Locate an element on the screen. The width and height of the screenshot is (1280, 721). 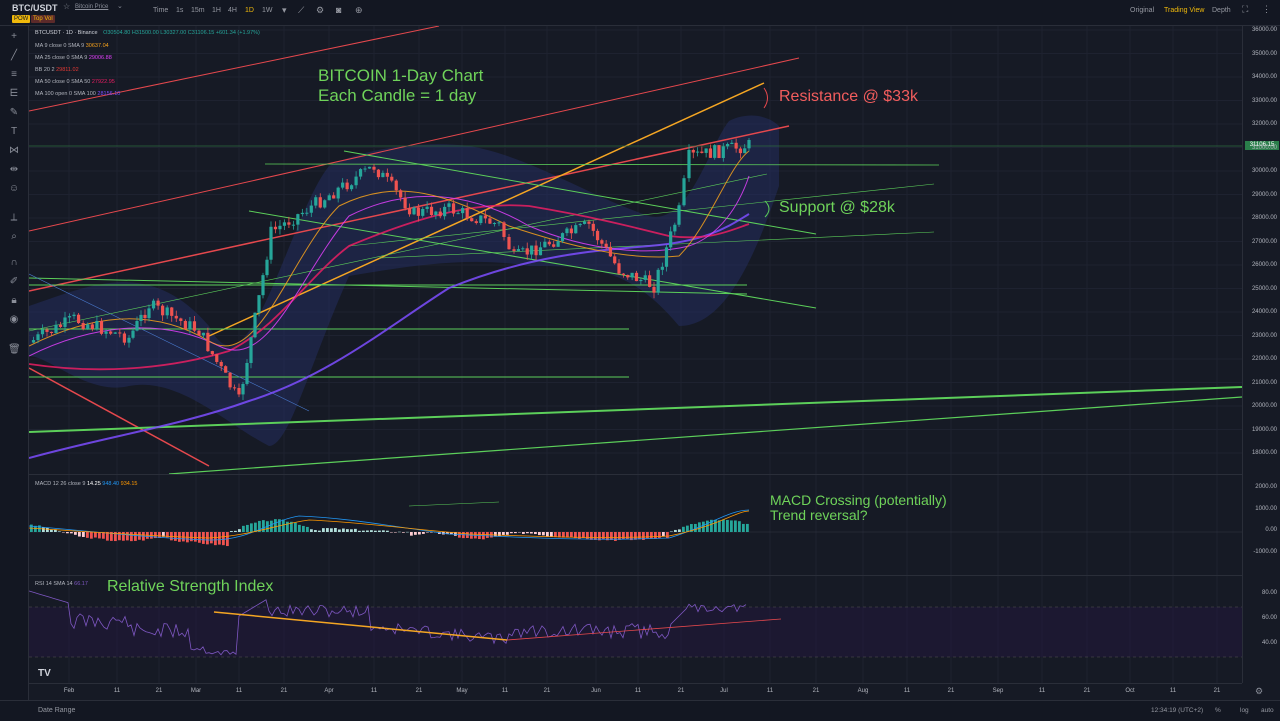
fib-icon: ⋿ is located at coordinates (14, 93).